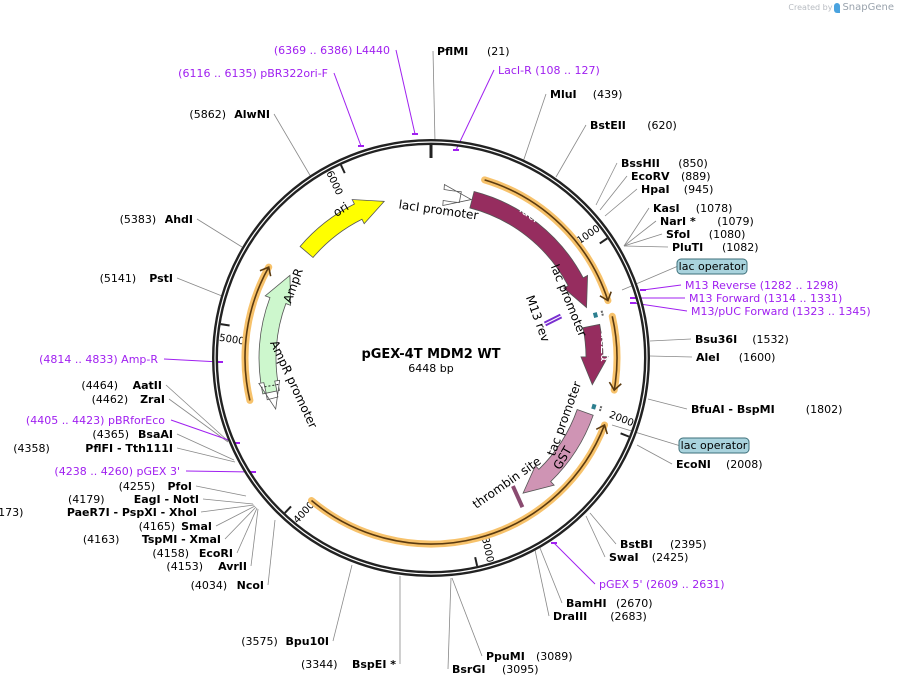 The width and height of the screenshot is (898, 687). Describe the element at coordinates (95, 420) in the screenshot. I see `primer-label: (4405 .. 4423) pBRforEco` at that location.